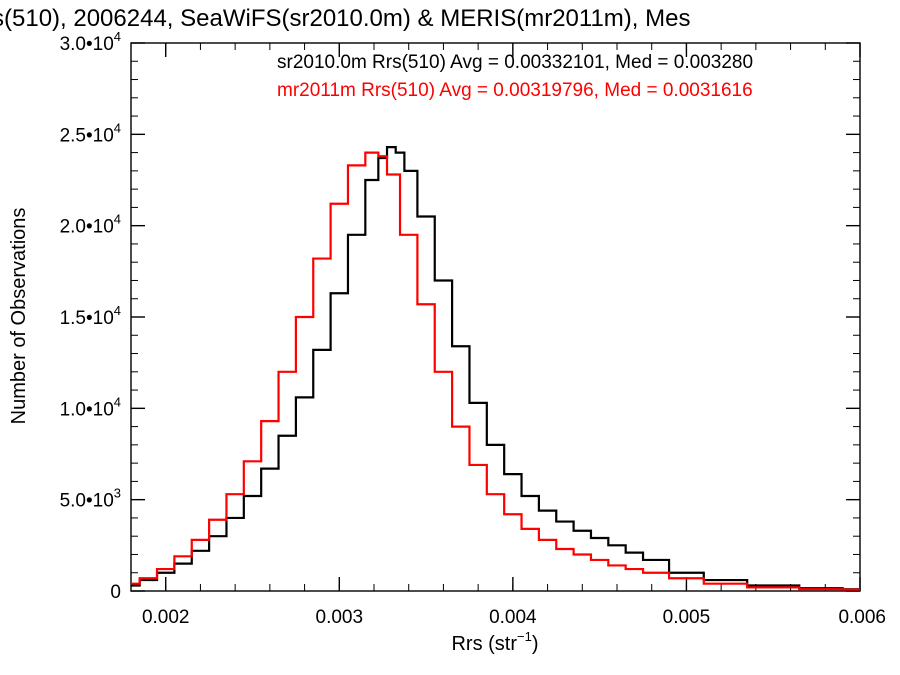  What do you see at coordinates (340, 617) in the screenshot?
I see `x-tick-label: 0.003` at bounding box center [340, 617].